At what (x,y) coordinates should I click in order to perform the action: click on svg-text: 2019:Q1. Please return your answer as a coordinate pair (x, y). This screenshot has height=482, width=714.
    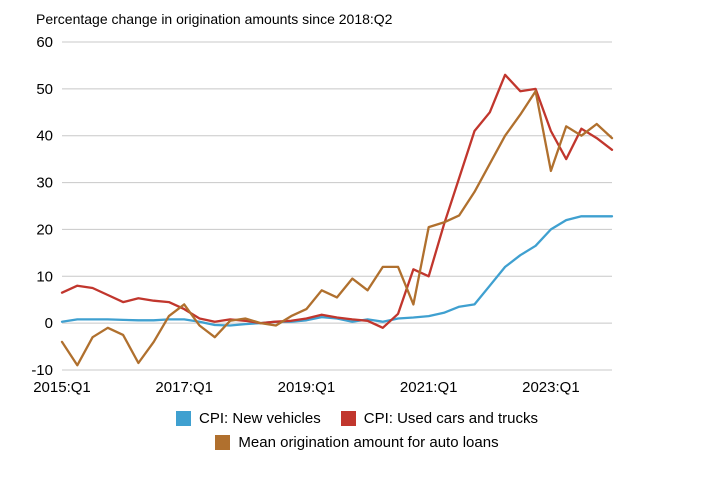
    Looking at the image, I should click on (307, 387).